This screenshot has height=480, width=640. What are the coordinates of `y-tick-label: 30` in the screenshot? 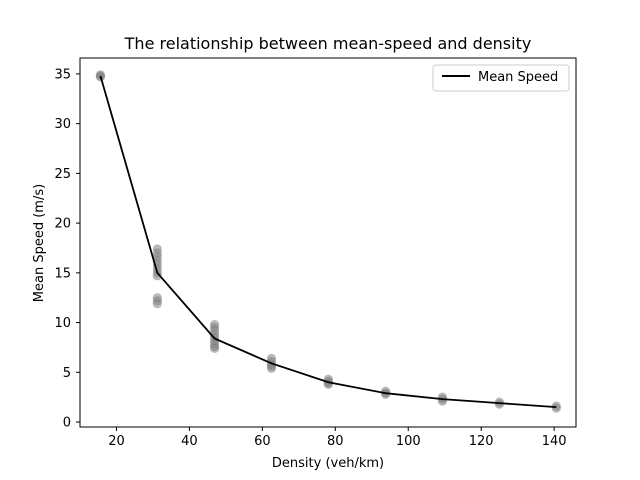 It's located at (62, 124).